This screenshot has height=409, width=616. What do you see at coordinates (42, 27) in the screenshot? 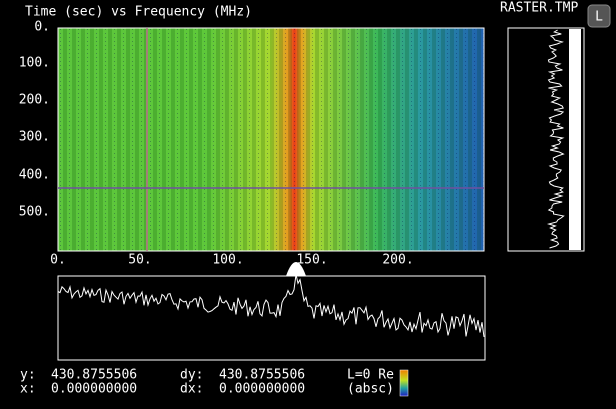
I see `y-tick-label: 0.` at bounding box center [42, 27].